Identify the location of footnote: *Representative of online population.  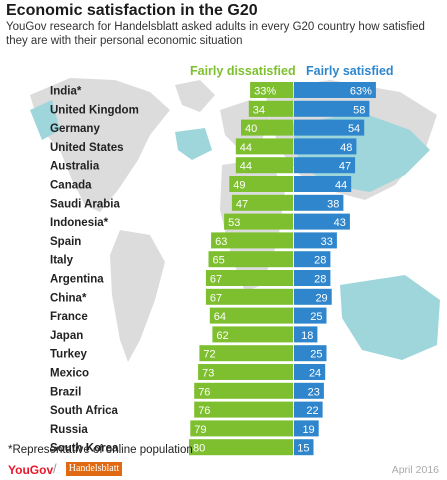
(100, 450).